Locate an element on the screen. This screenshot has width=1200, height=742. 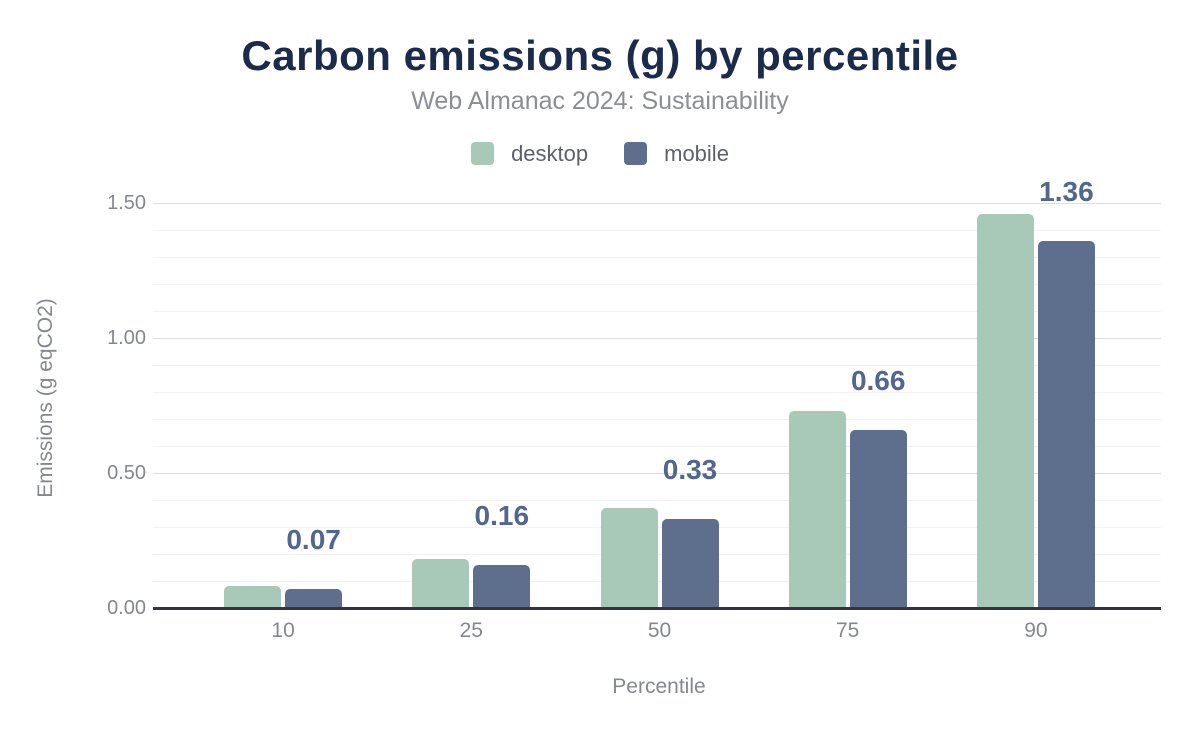
x-axis-line is located at coordinates (657, 608).